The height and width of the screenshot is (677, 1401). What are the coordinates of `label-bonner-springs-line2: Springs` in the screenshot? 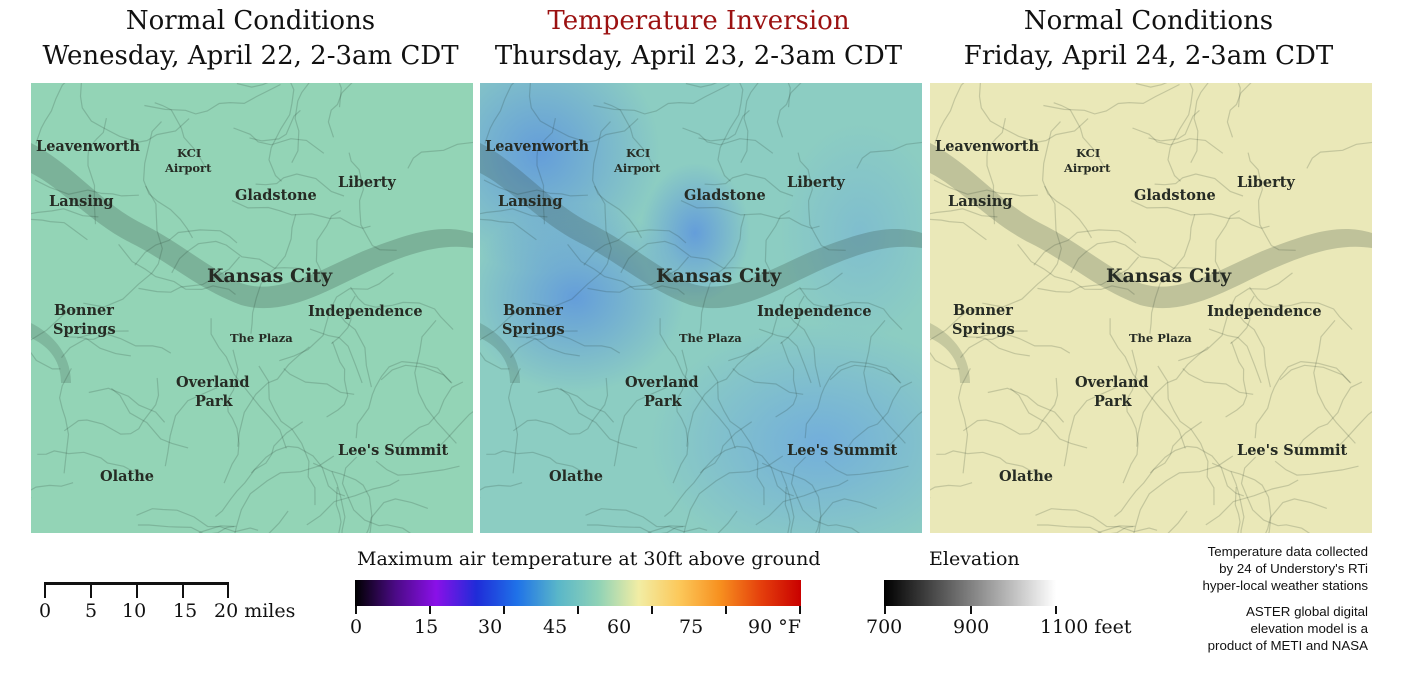 It's located at (84, 329).